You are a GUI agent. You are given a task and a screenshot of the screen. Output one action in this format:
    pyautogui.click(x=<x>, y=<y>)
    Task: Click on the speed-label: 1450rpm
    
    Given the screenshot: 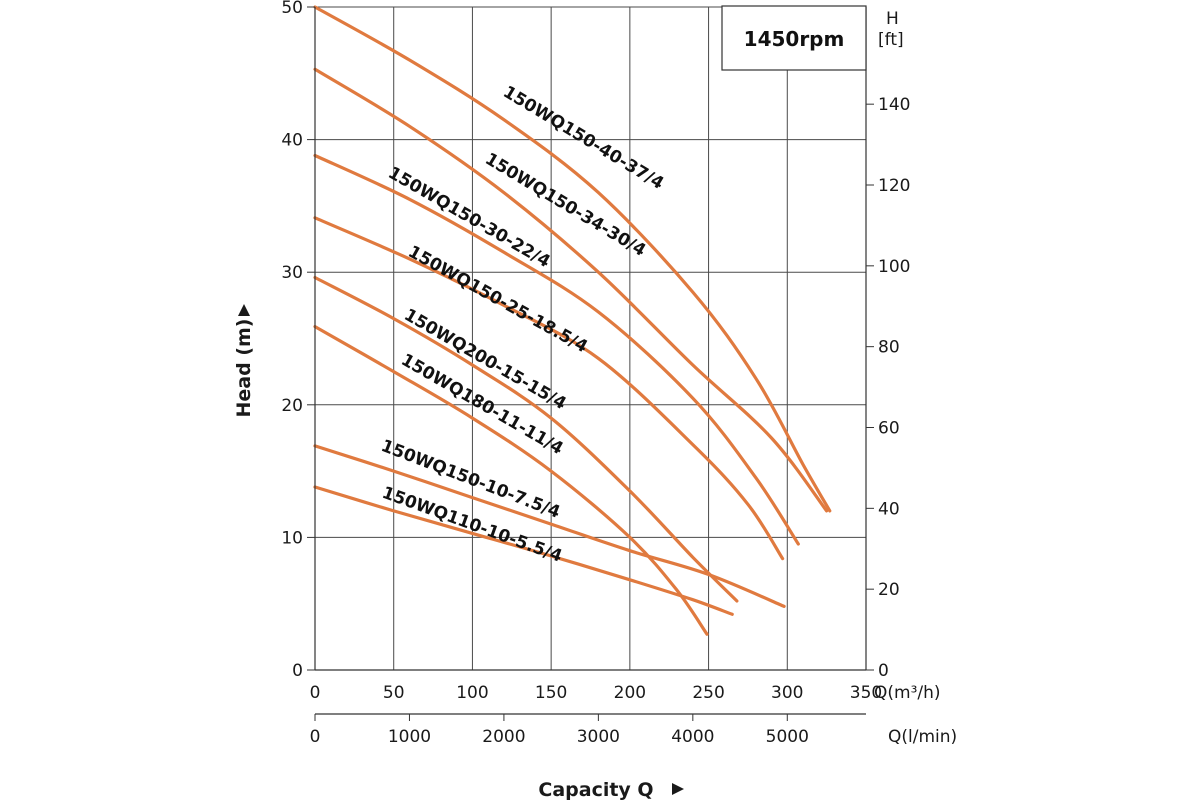 What is the action you would take?
    pyautogui.click(x=794, y=39)
    